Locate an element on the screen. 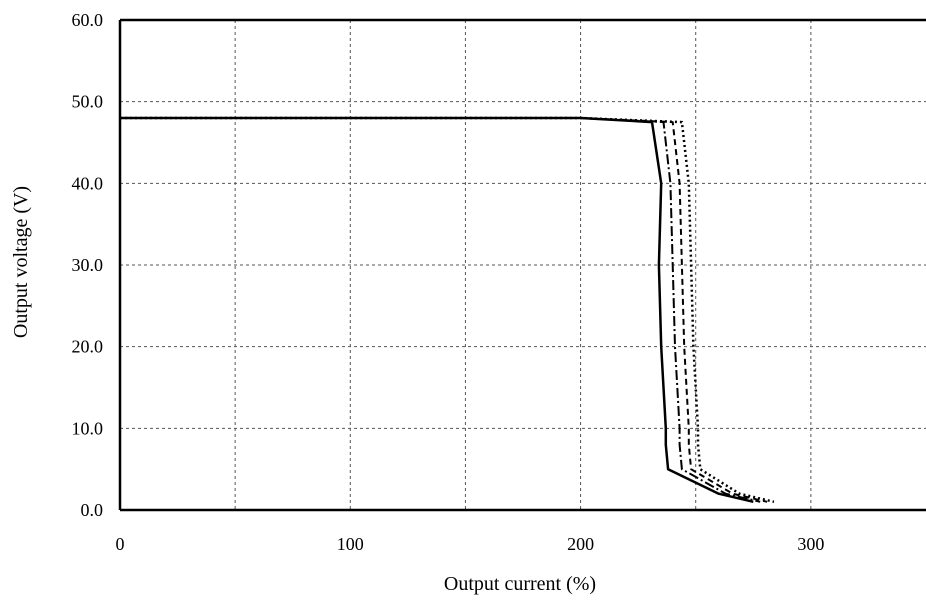 This screenshot has width=926, height=604. y-tick-label: 50.0 is located at coordinates (88, 102).